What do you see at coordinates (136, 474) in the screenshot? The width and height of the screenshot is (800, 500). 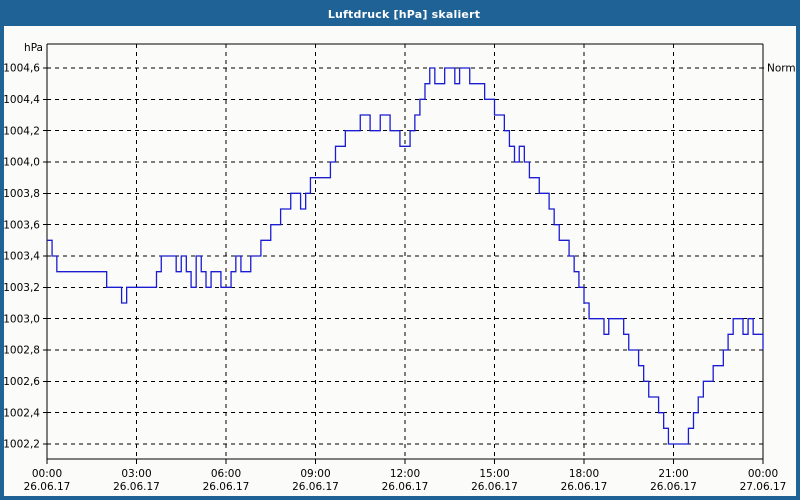 I see `x-tick-label-time: 03:00` at bounding box center [136, 474].